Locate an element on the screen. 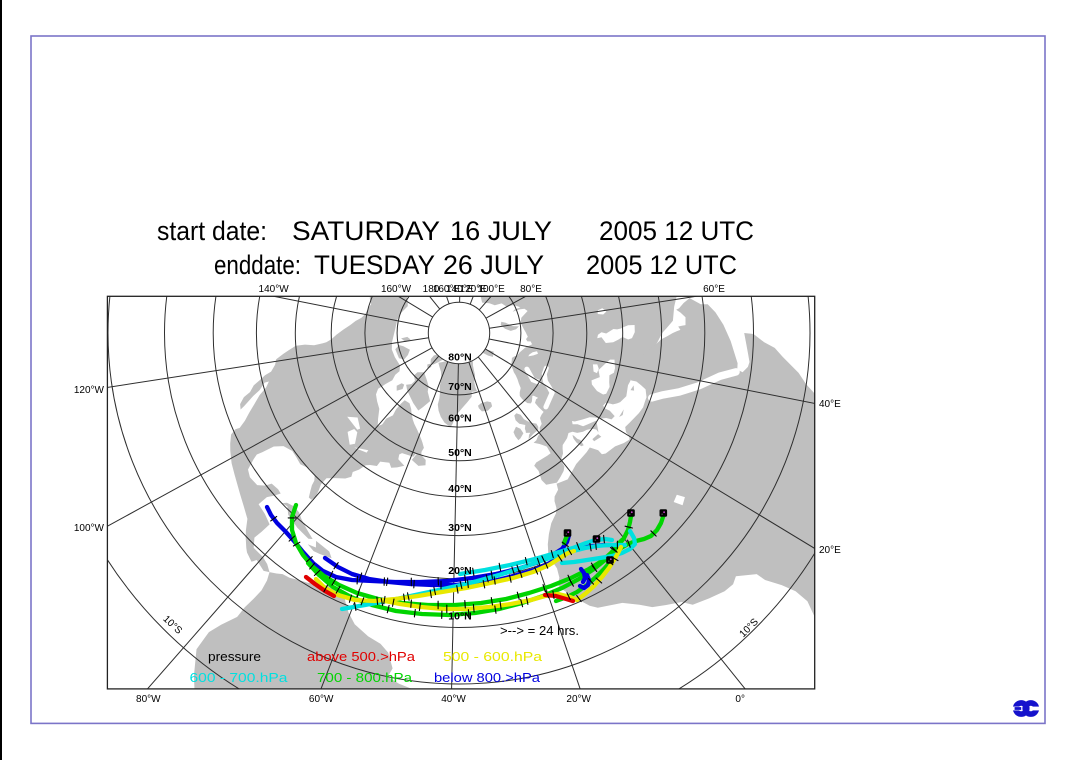 The width and height of the screenshot is (1074, 765). svg-text: 30°N is located at coordinates (459, 528).